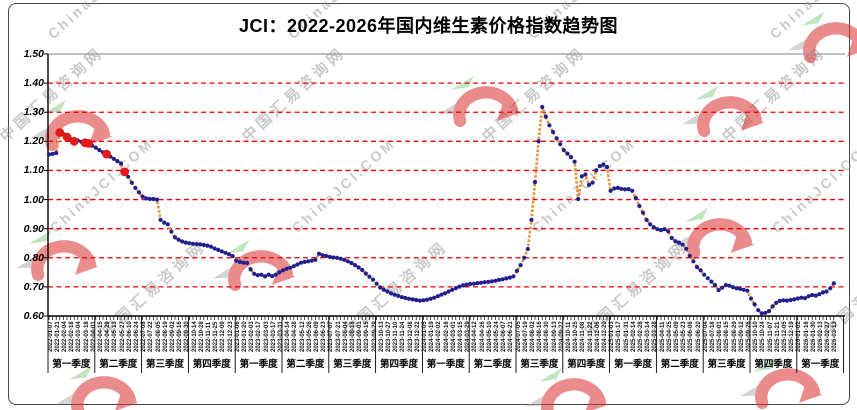 The image size is (857, 410). What do you see at coordinates (475, 336) in the screenshot?
I see `x-axis-tick-label: 2024-04-12` at bounding box center [475, 336].